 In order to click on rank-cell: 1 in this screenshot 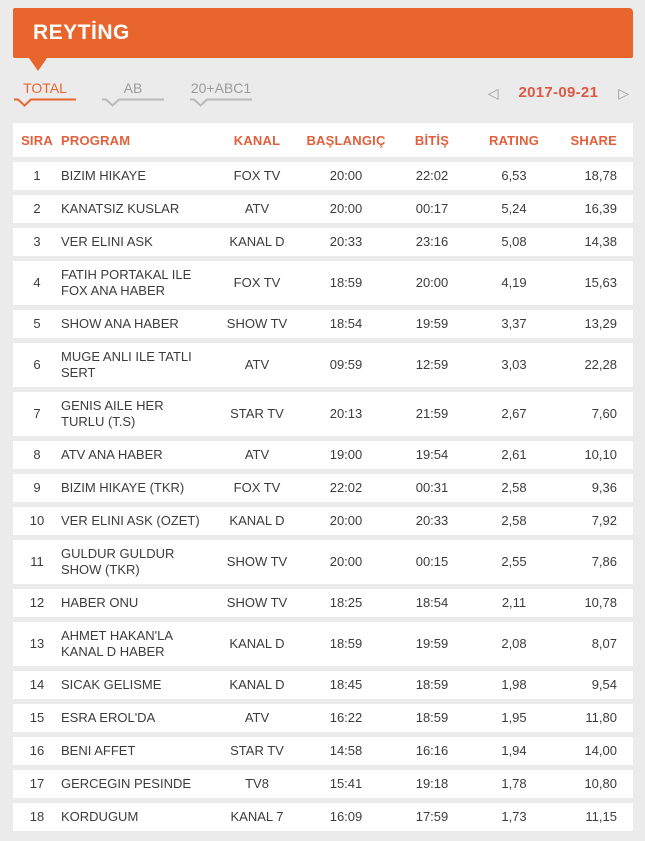, I will do `click(37, 176)`.